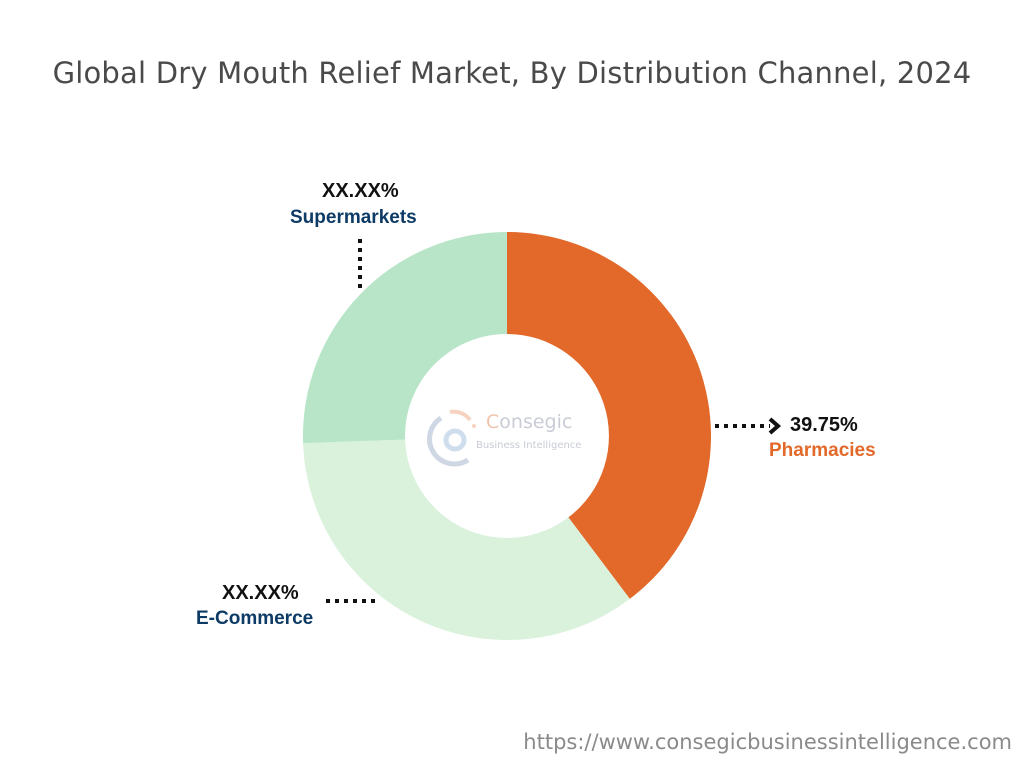 The height and width of the screenshot is (768, 1024). What do you see at coordinates (260, 593) in the screenshot?
I see `ecommerce-pct: XX.XX%` at bounding box center [260, 593].